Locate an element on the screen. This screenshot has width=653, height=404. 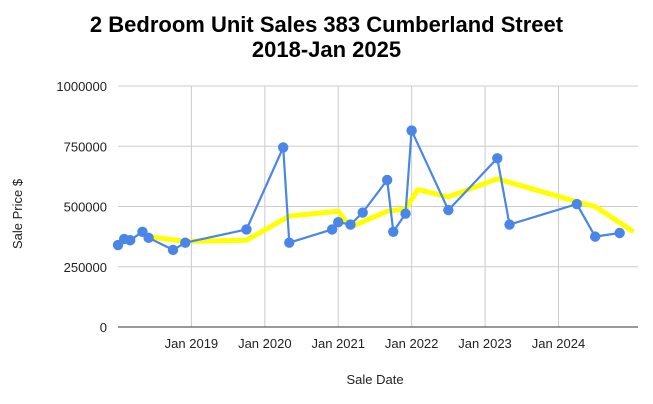
x-axis-title: Sale Date is located at coordinates (374, 379).